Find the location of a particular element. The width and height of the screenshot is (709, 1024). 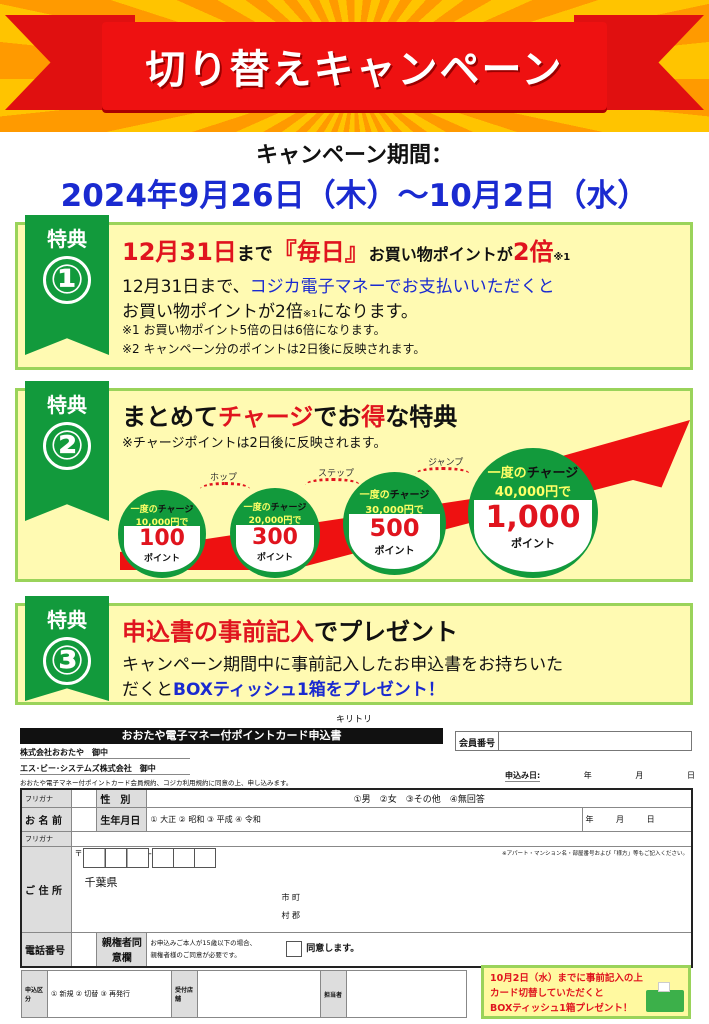

perk3-badge: 特典 ③ is located at coordinates (67, 648).